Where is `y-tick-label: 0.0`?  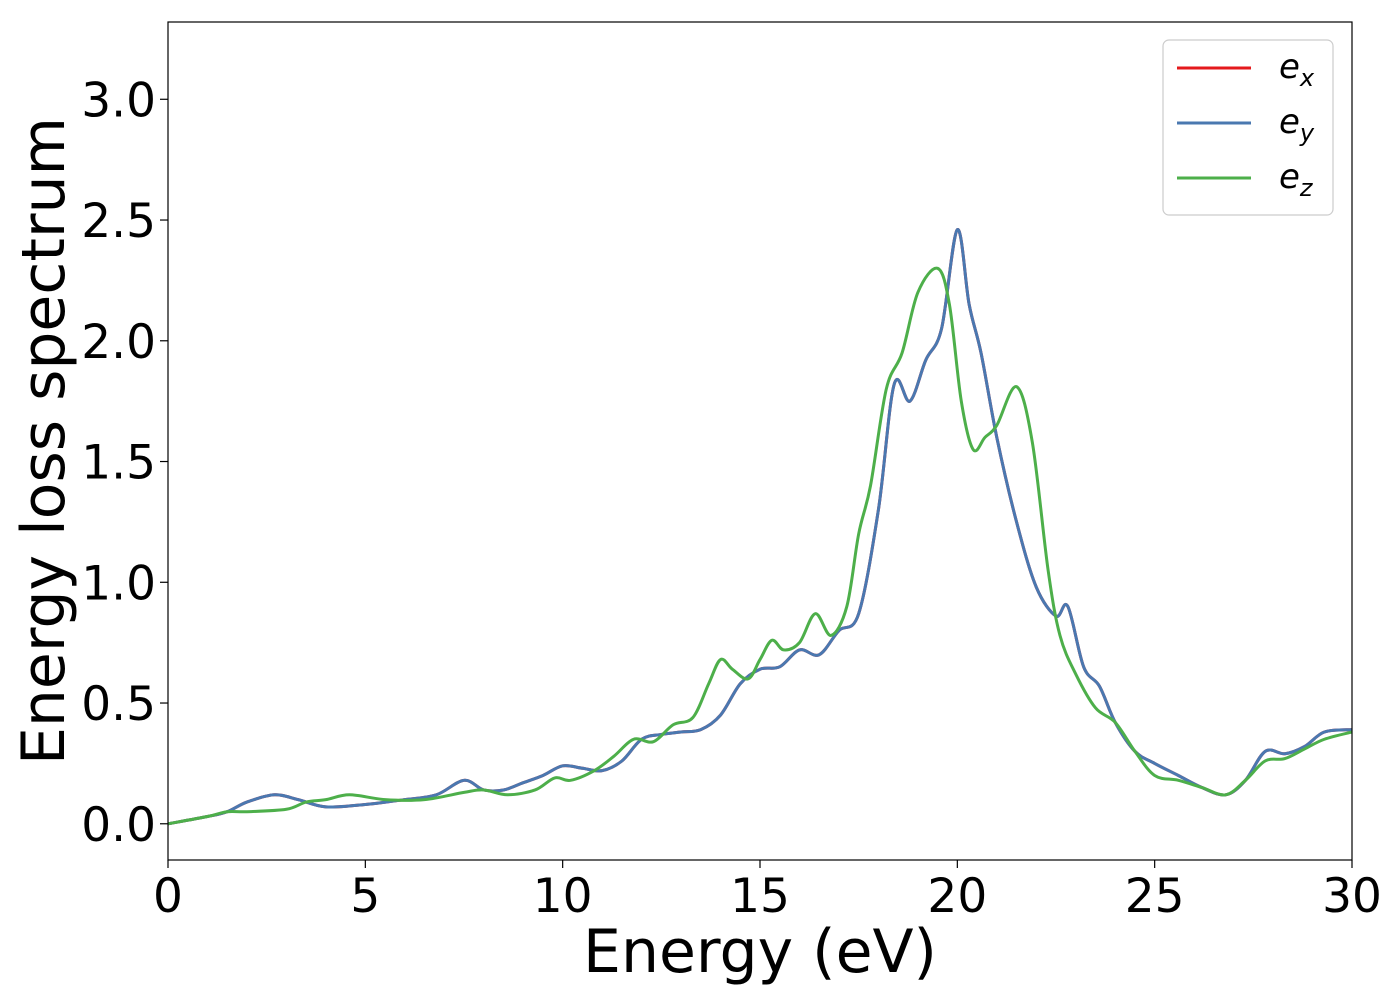
y-tick-label: 0.0 is located at coordinates (118, 825).